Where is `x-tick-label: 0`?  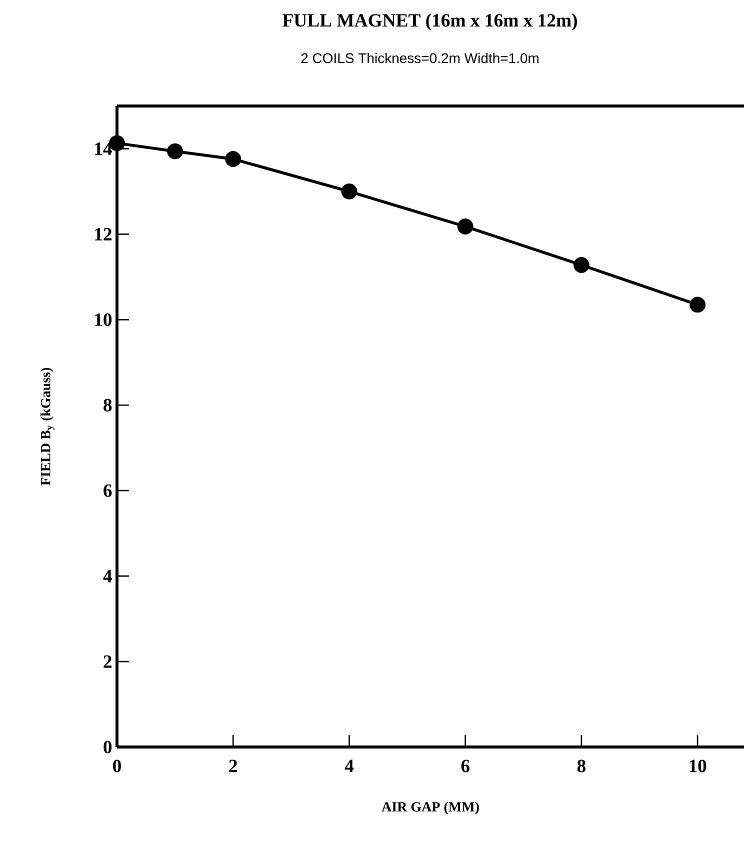
x-tick-label: 0 is located at coordinates (117, 766).